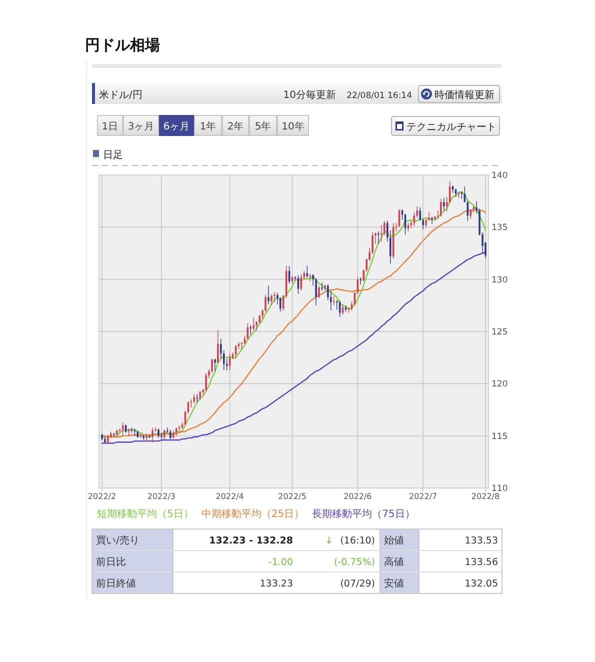 This screenshot has height=662, width=595. Describe the element at coordinates (394, 540) in the screenshot. I see `text: 始値` at that location.